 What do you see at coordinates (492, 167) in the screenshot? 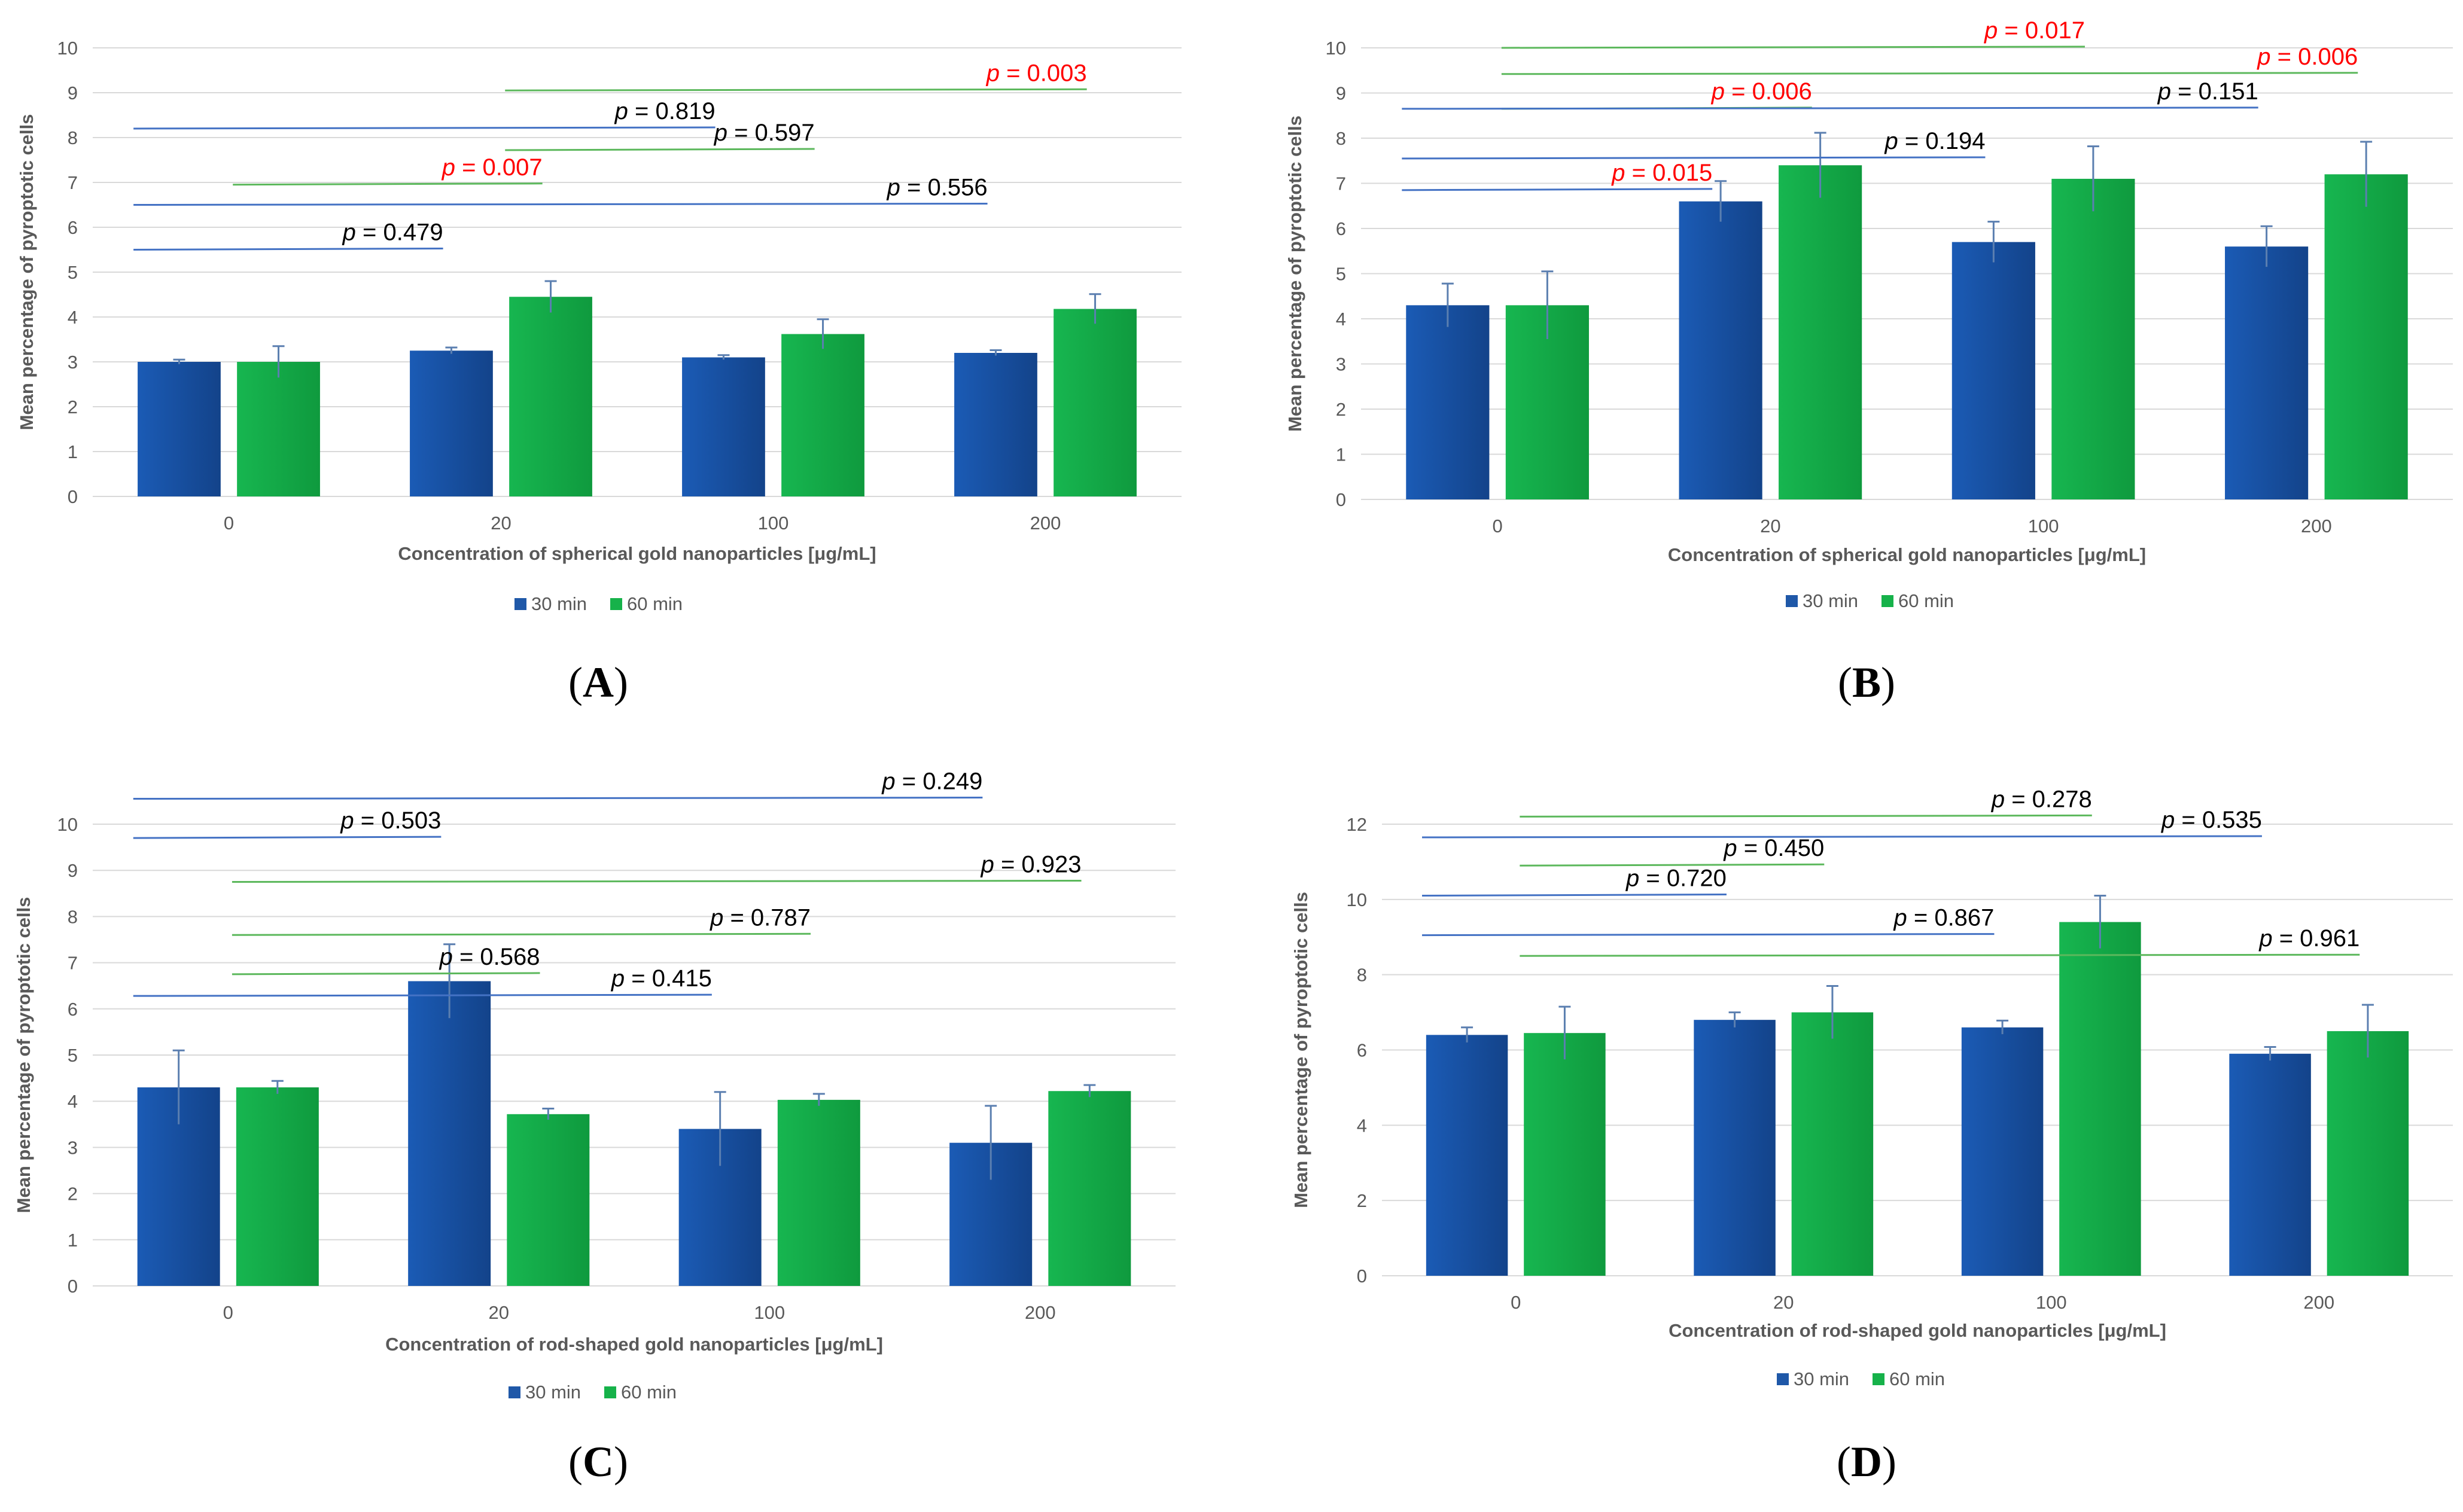
I see `p-value-label: p = 0.007` at bounding box center [492, 167].